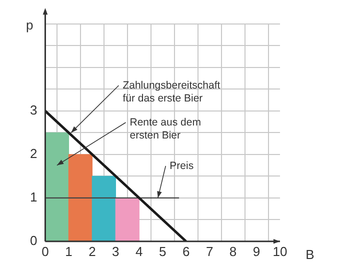 The height and width of the screenshot is (277, 350). What do you see at coordinates (34, 197) in the screenshot?
I see `y-tick-label: 1` at bounding box center [34, 197].